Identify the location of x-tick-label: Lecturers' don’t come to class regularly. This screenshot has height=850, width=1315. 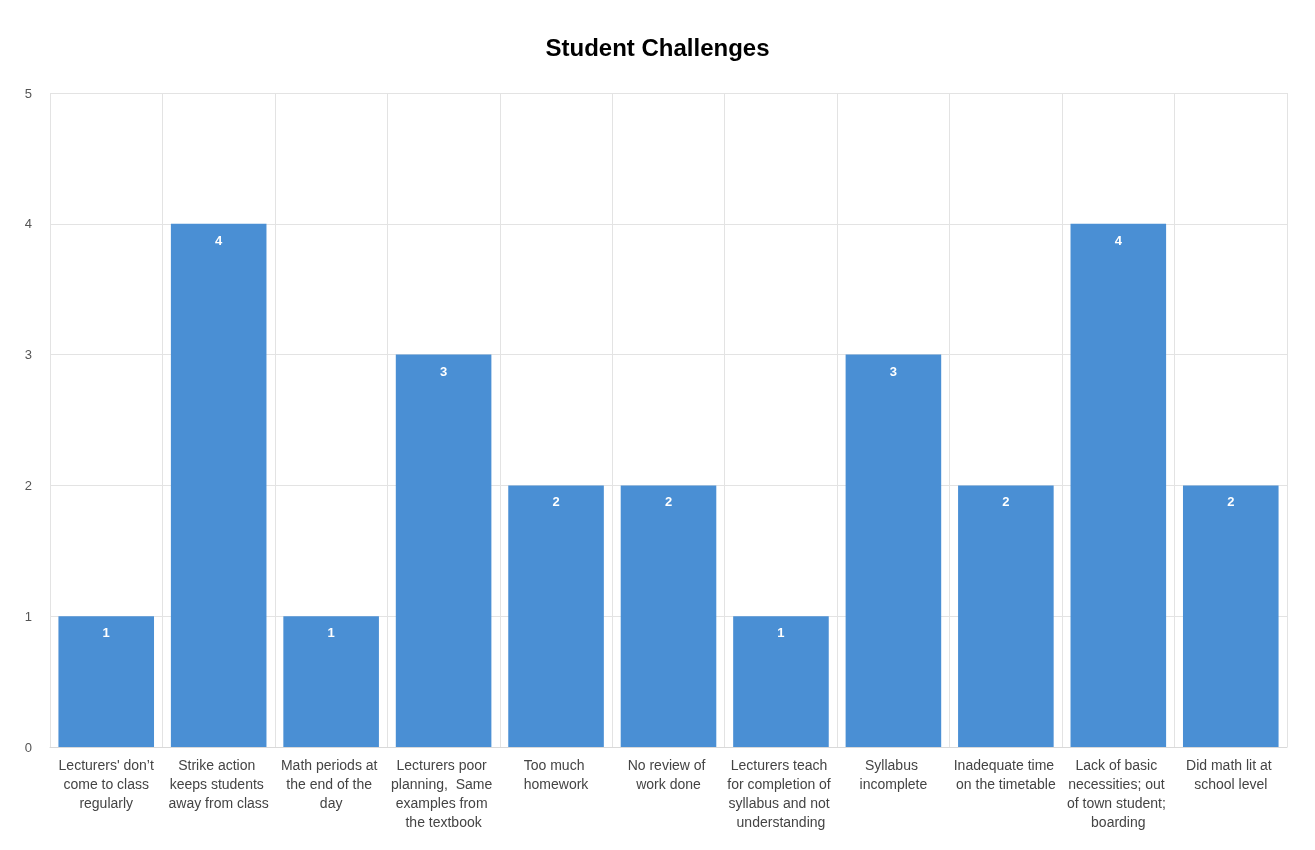
(106, 783).